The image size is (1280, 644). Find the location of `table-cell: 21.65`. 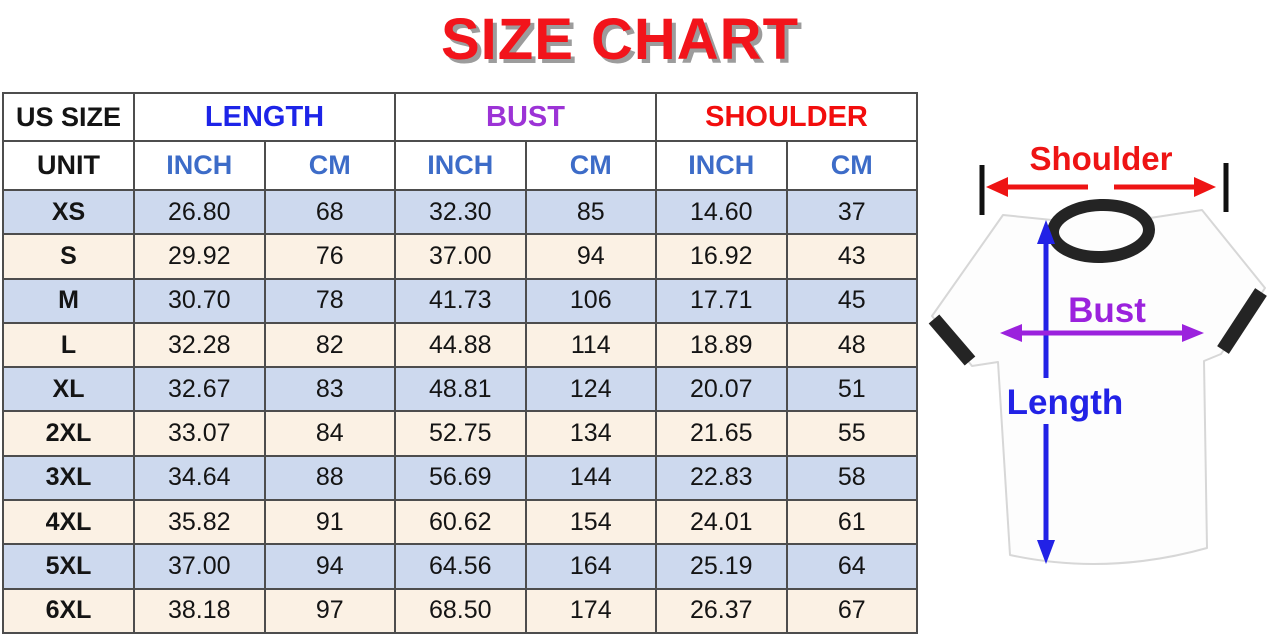

table-cell: 21.65 is located at coordinates (721, 433).